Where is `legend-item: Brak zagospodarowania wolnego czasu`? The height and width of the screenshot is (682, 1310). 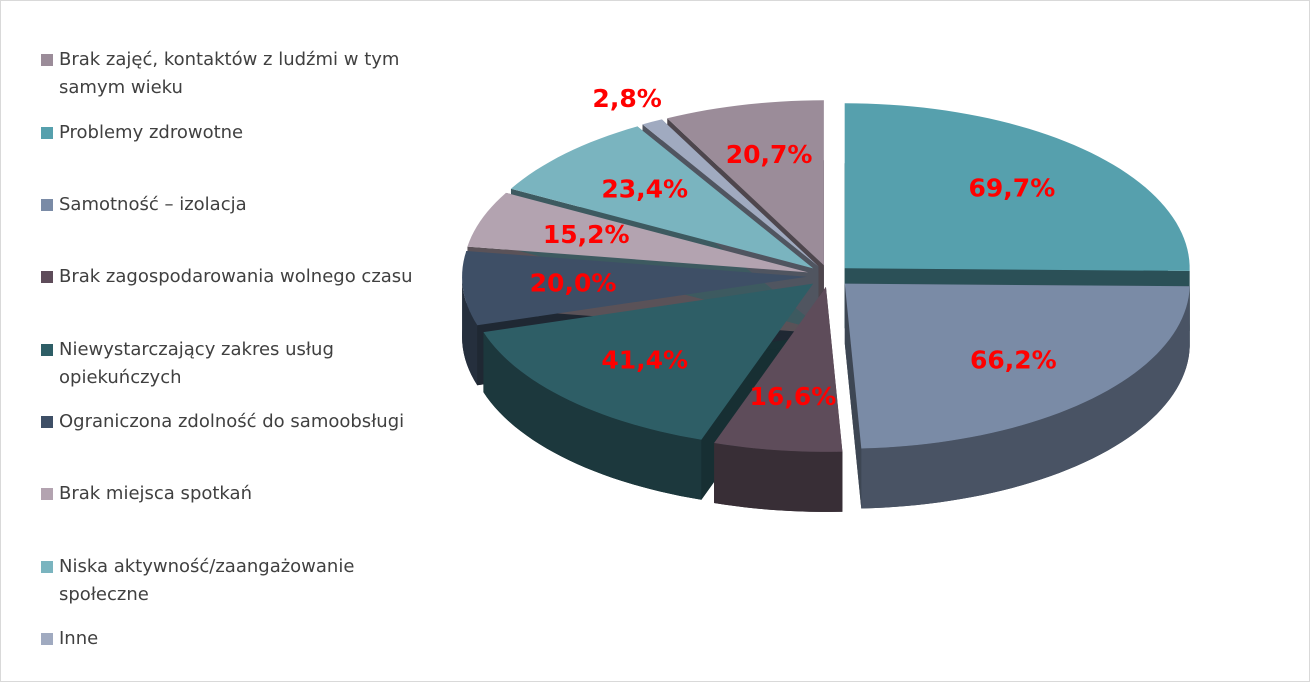 legend-item: Brak zagospodarowania wolnego czasu is located at coordinates (241, 277).